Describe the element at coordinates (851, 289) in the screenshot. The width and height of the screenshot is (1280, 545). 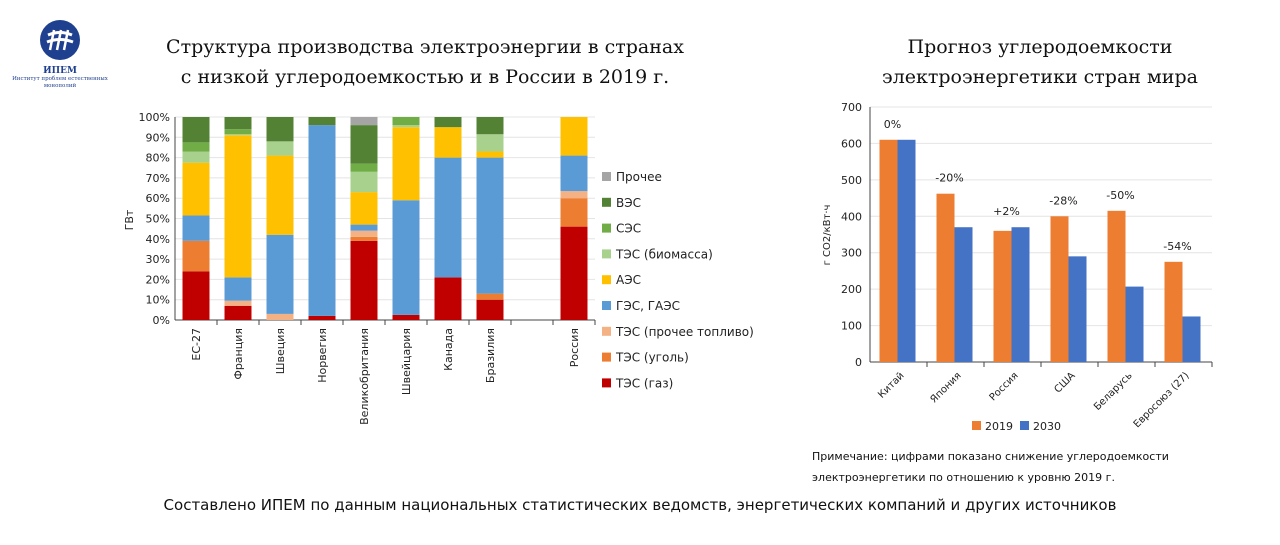
I see `y-tick-label: 200` at that location.